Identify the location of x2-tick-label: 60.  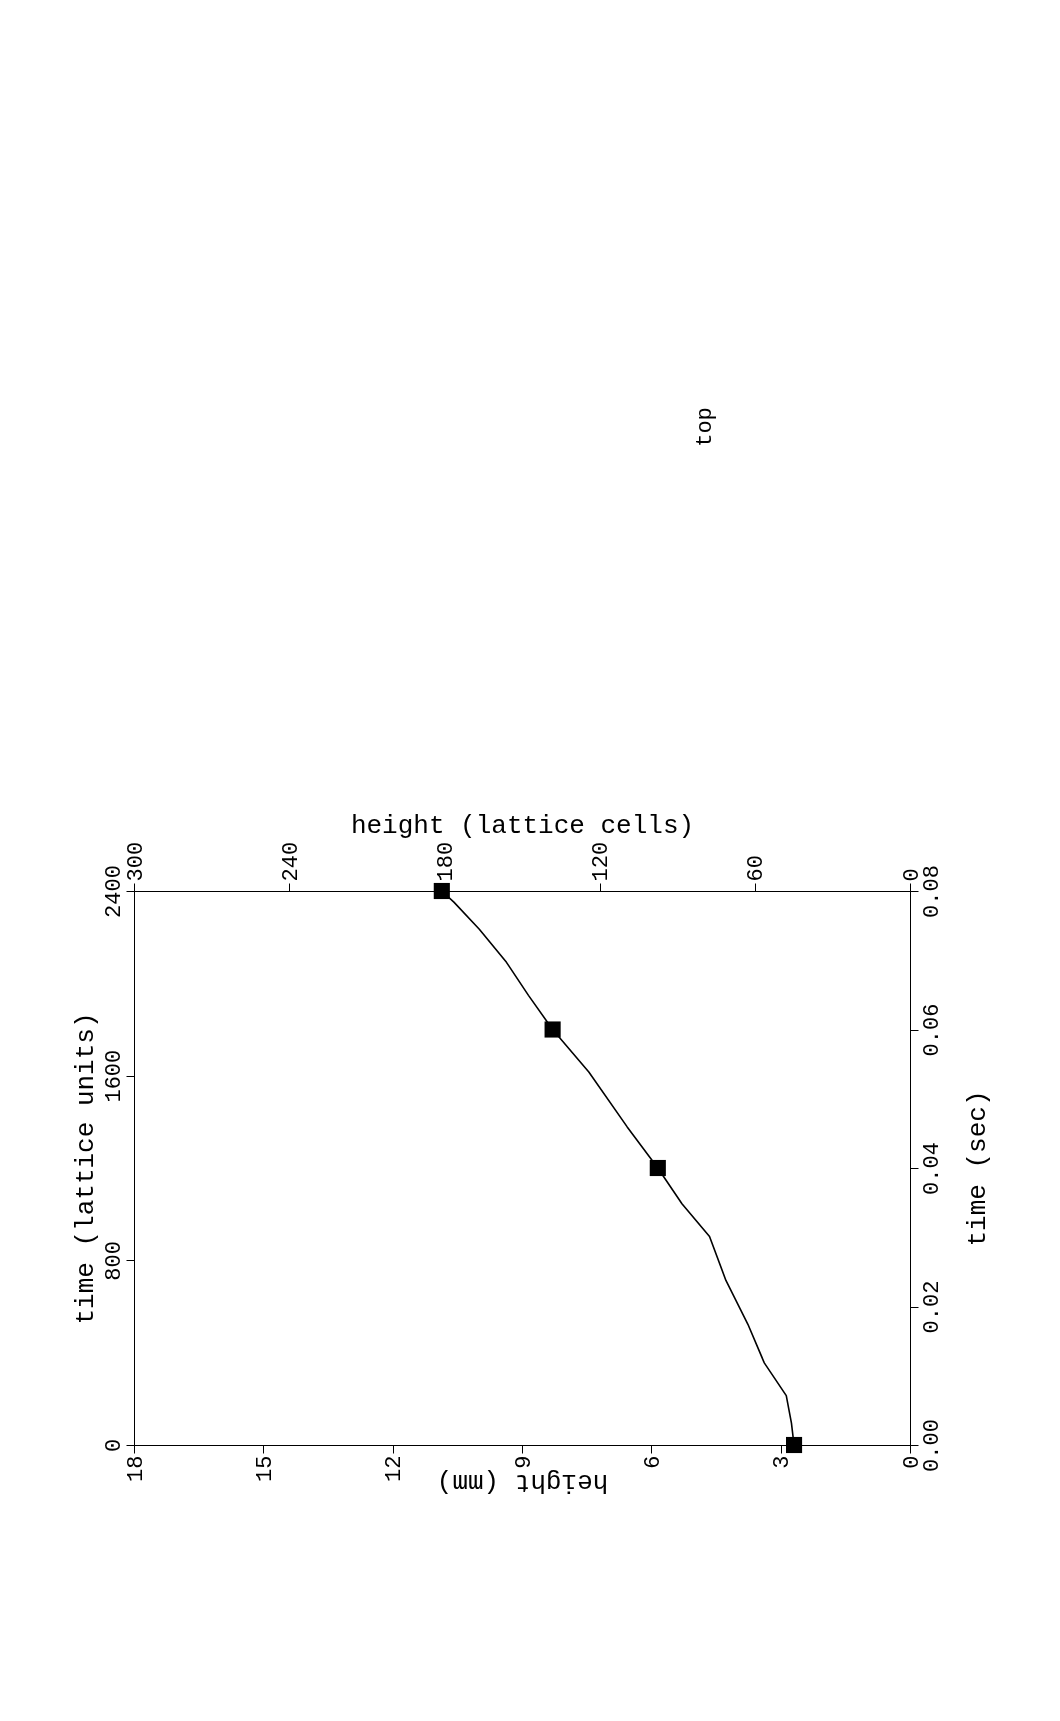
(757, 868).